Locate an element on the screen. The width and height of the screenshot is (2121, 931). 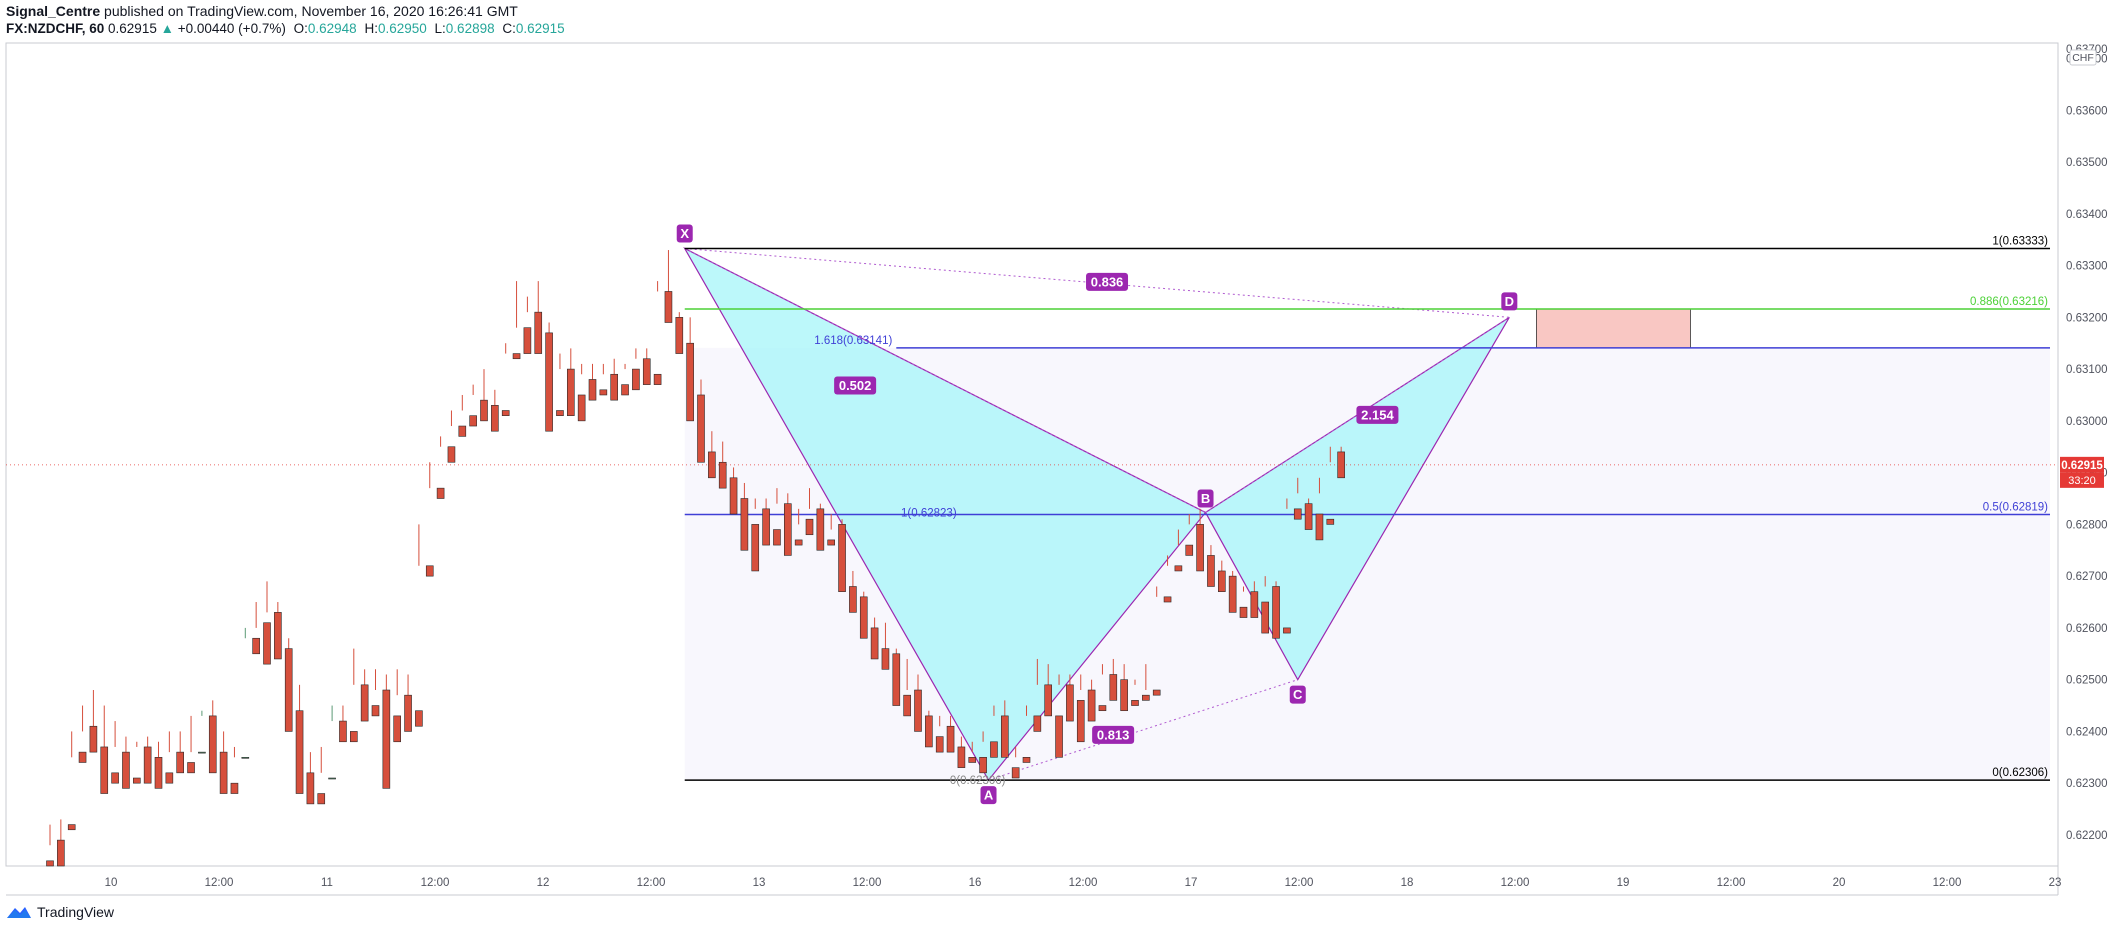
last-price: 0.62915 is located at coordinates (132, 28).